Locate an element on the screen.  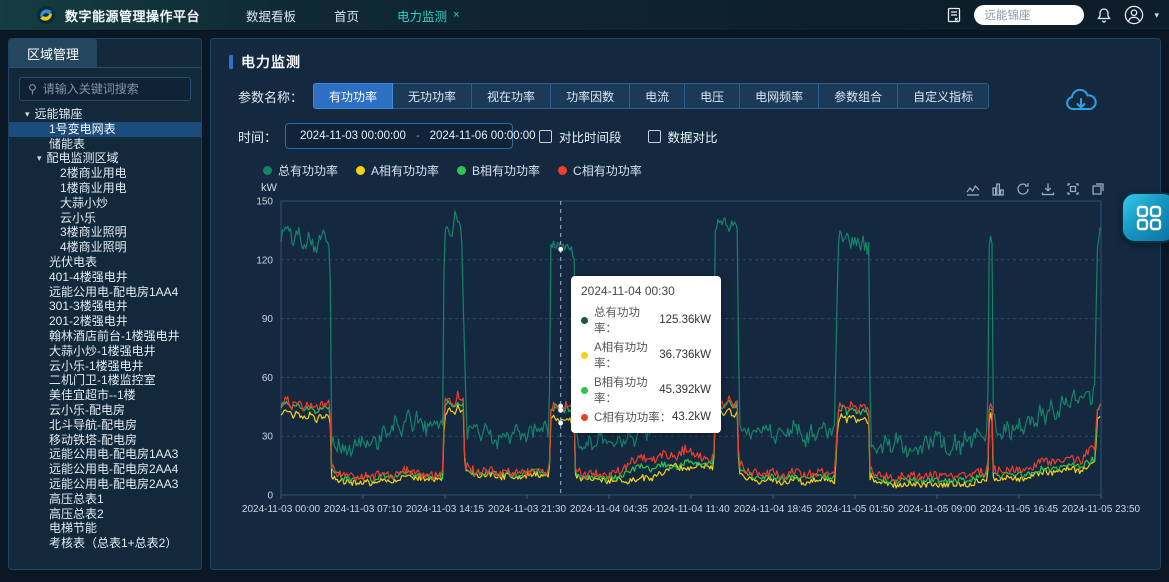
data-zoom-icon is located at coordinates (1073, 189).